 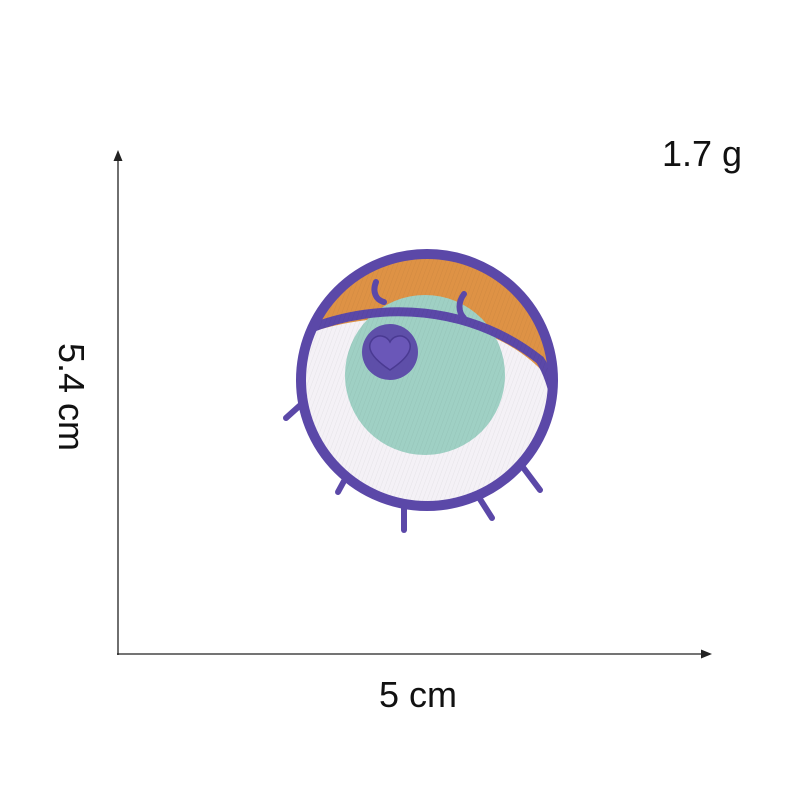 I want to click on weight-label: 1.7 g, so click(x=702, y=153).